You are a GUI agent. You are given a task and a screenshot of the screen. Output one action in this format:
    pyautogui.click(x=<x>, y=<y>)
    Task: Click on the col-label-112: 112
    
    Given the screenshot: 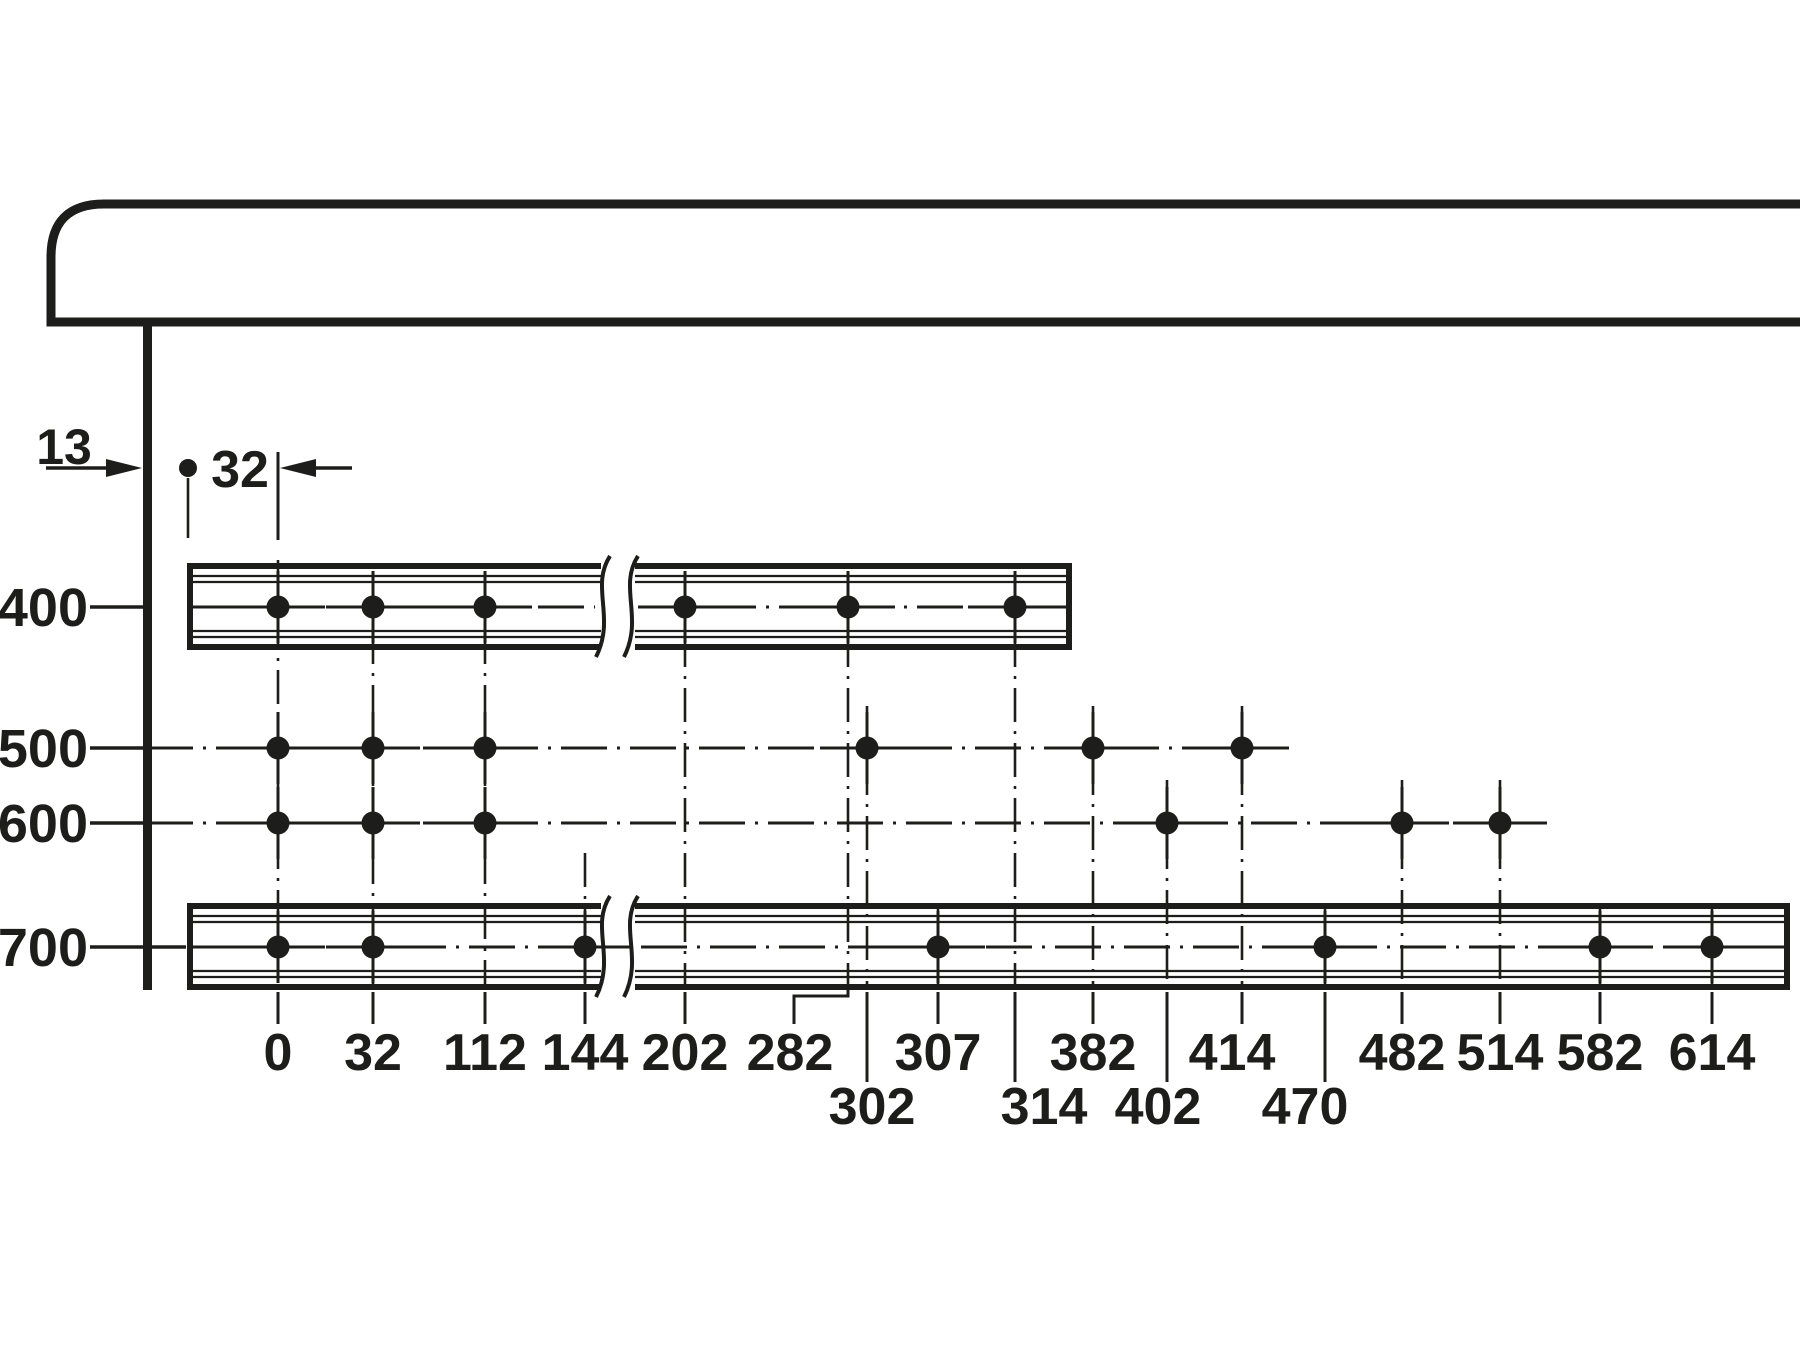 What is the action you would take?
    pyautogui.click(x=485, y=1053)
    